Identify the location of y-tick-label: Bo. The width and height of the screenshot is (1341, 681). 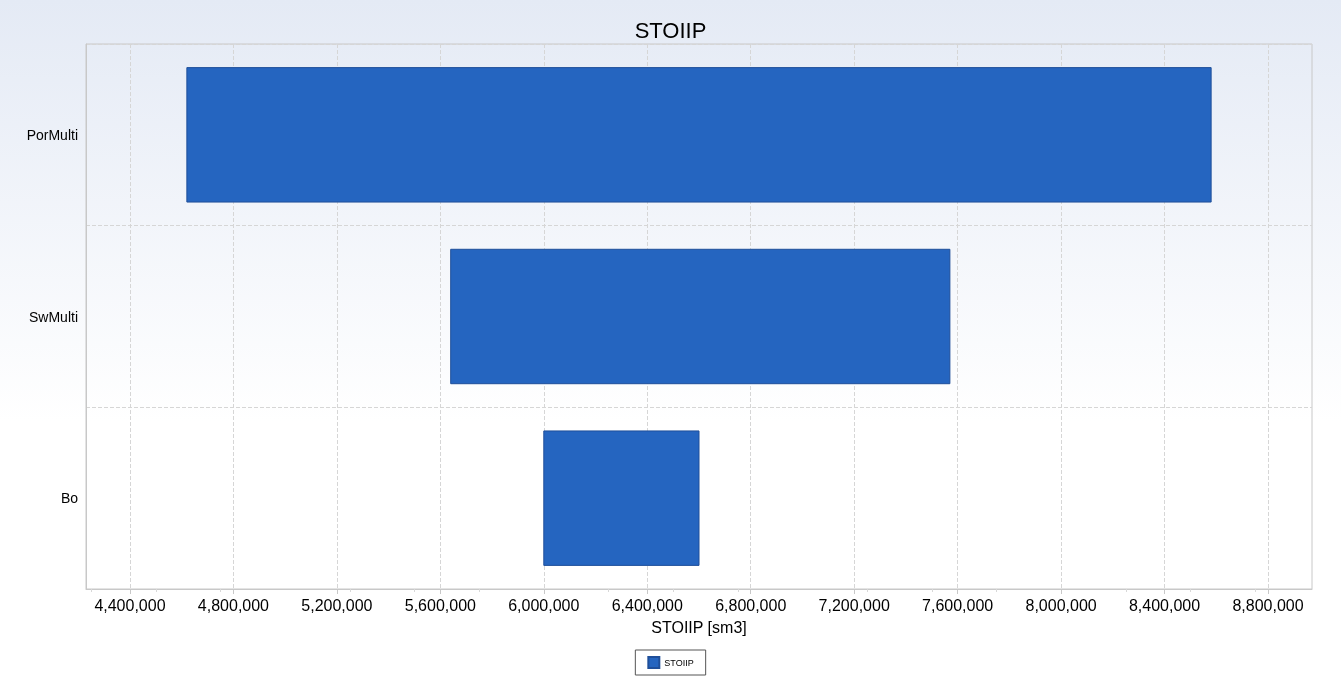
(69, 498).